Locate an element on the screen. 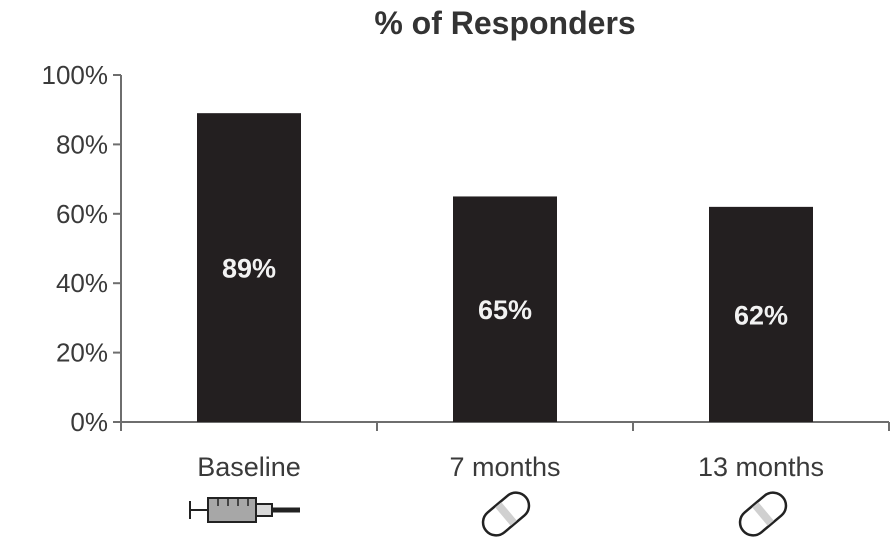  y-tick-label: 20% is located at coordinates (82, 353).